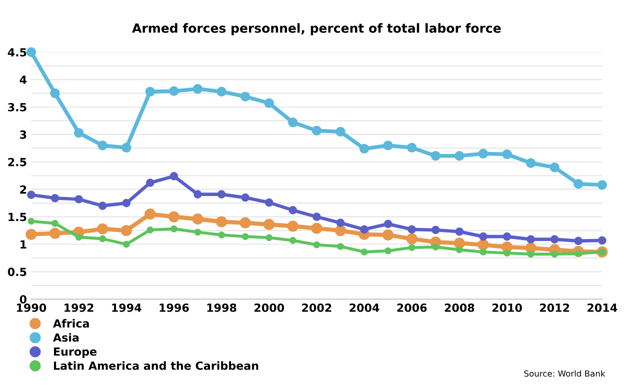 This screenshot has height=386, width=624. I want to click on source-note: Source: World Bank, so click(565, 373).